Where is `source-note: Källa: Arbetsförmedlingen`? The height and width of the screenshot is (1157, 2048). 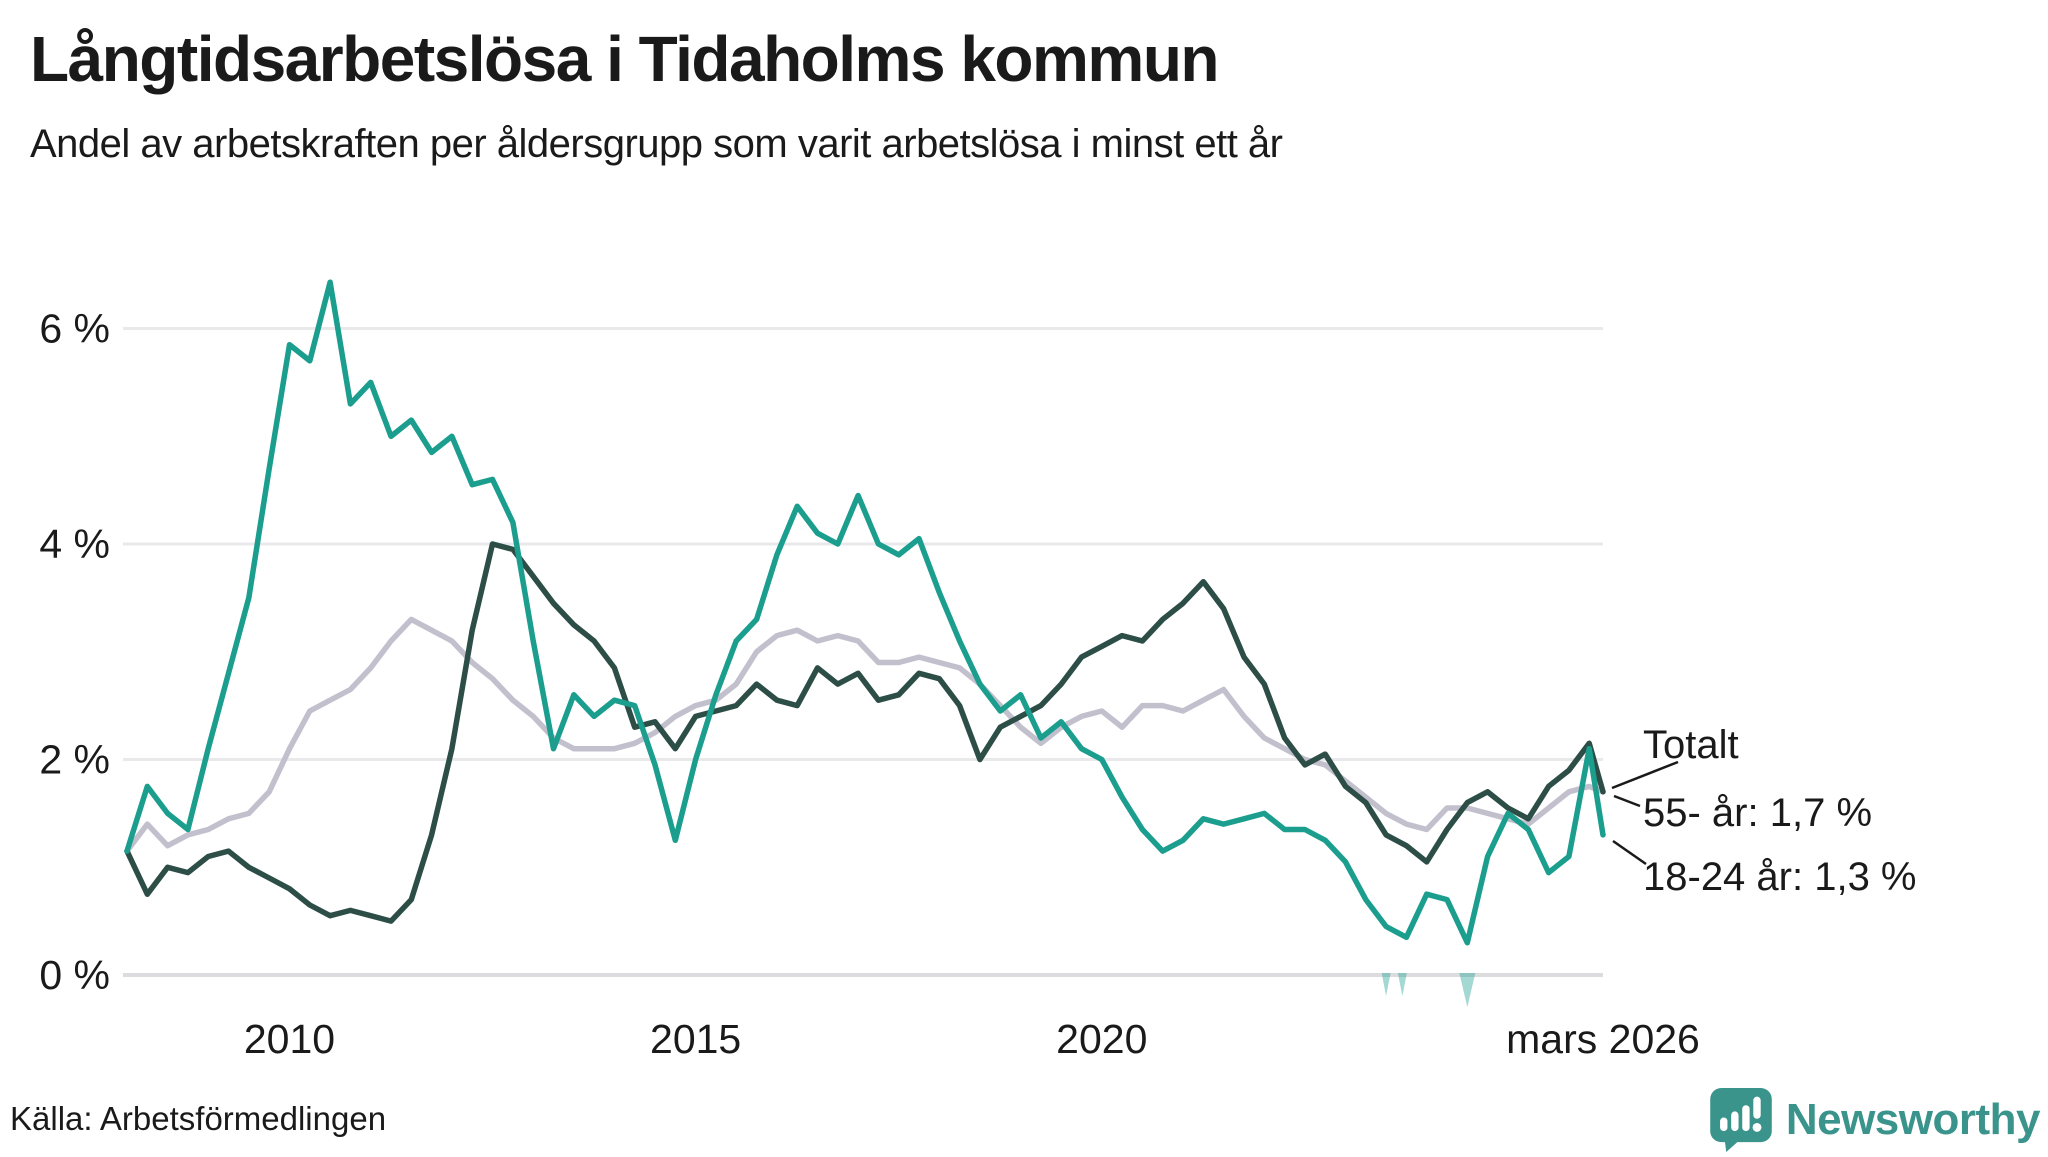 source-note: Källa: Arbetsförmedlingen is located at coordinates (198, 1118).